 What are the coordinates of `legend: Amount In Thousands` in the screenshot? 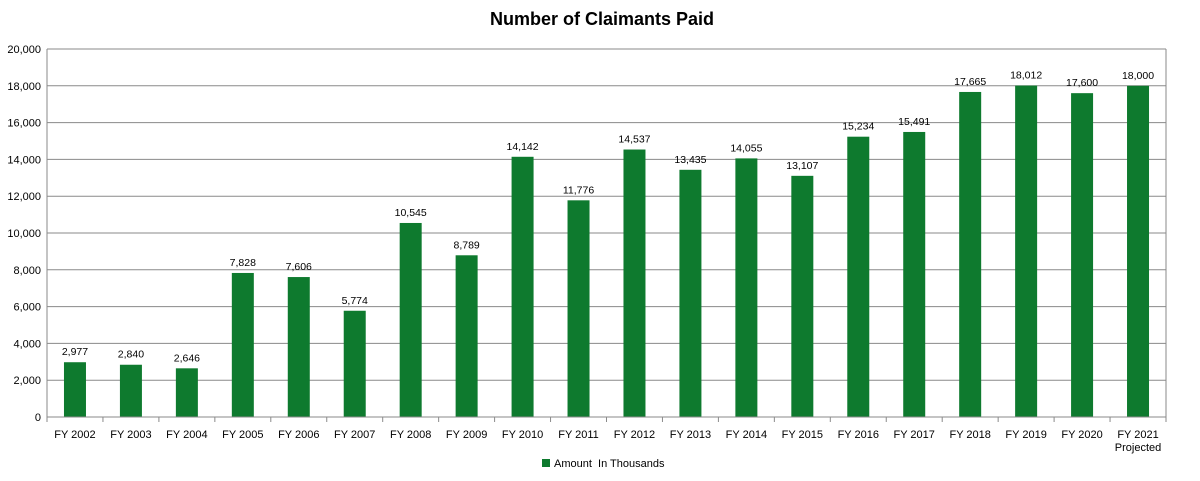 It's located at (603, 464).